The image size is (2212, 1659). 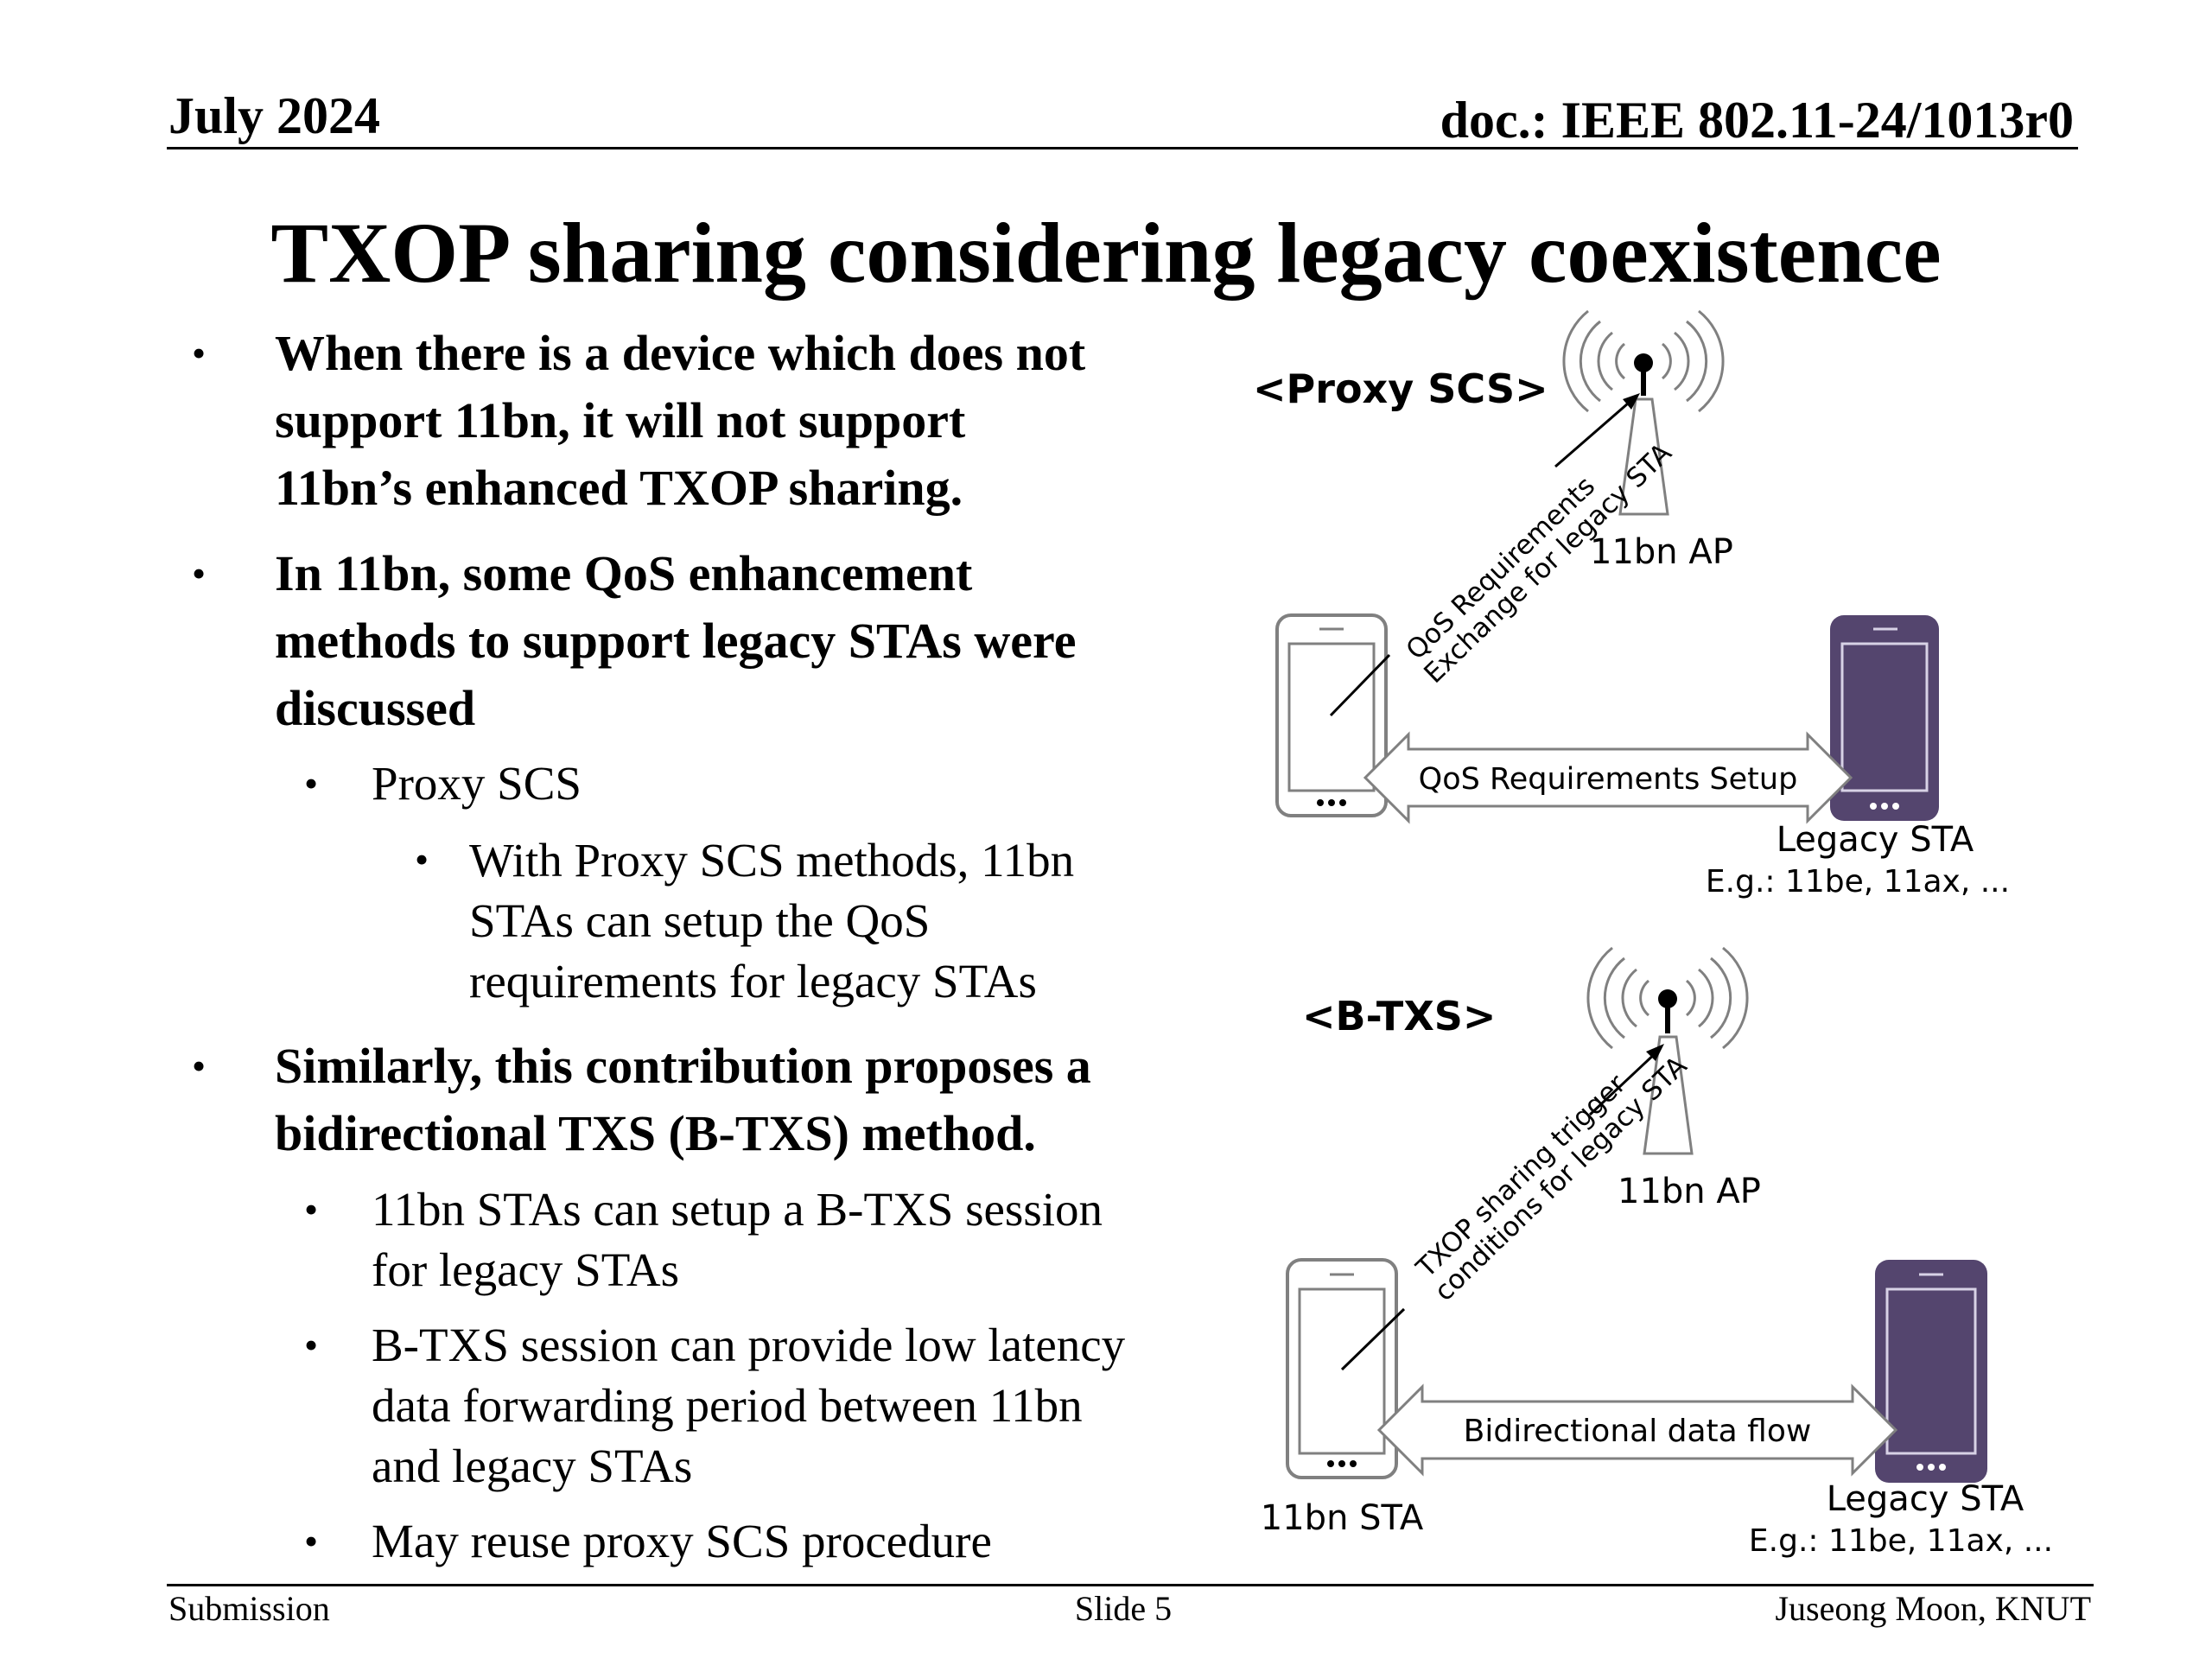 I want to click on link-1-lower-segment, so click(x=1360, y=685).